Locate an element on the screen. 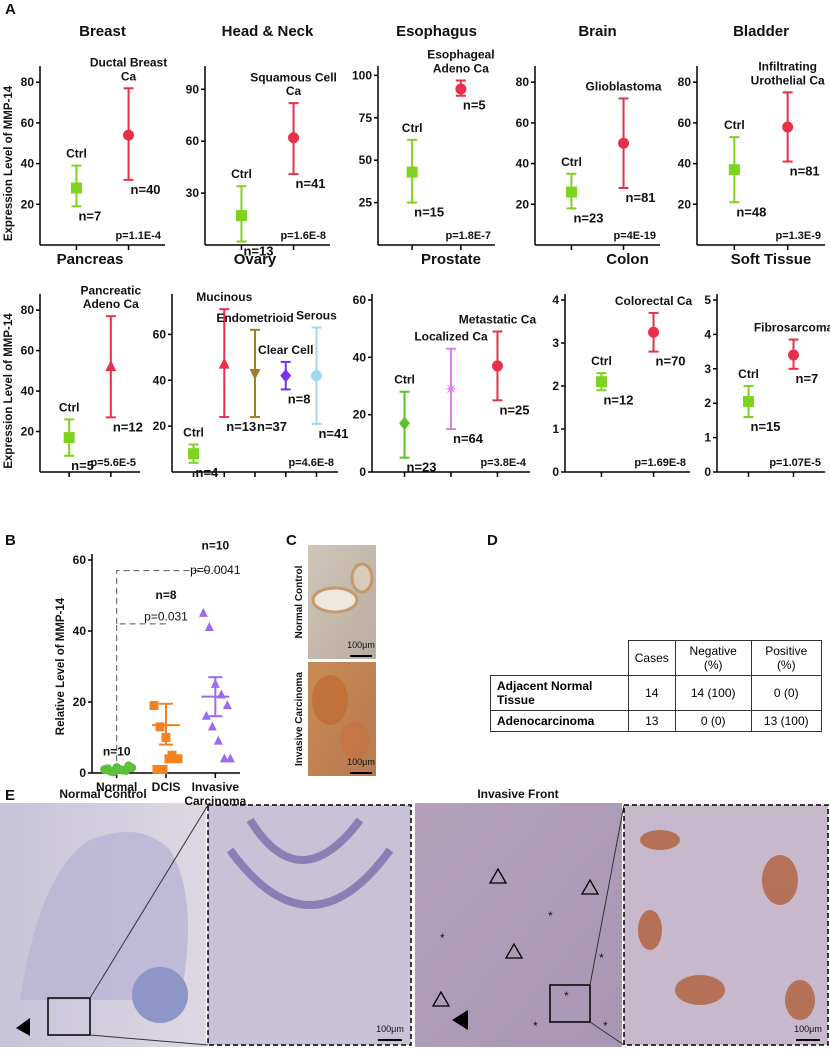  chart-title: Ovary is located at coordinates (255, 259).